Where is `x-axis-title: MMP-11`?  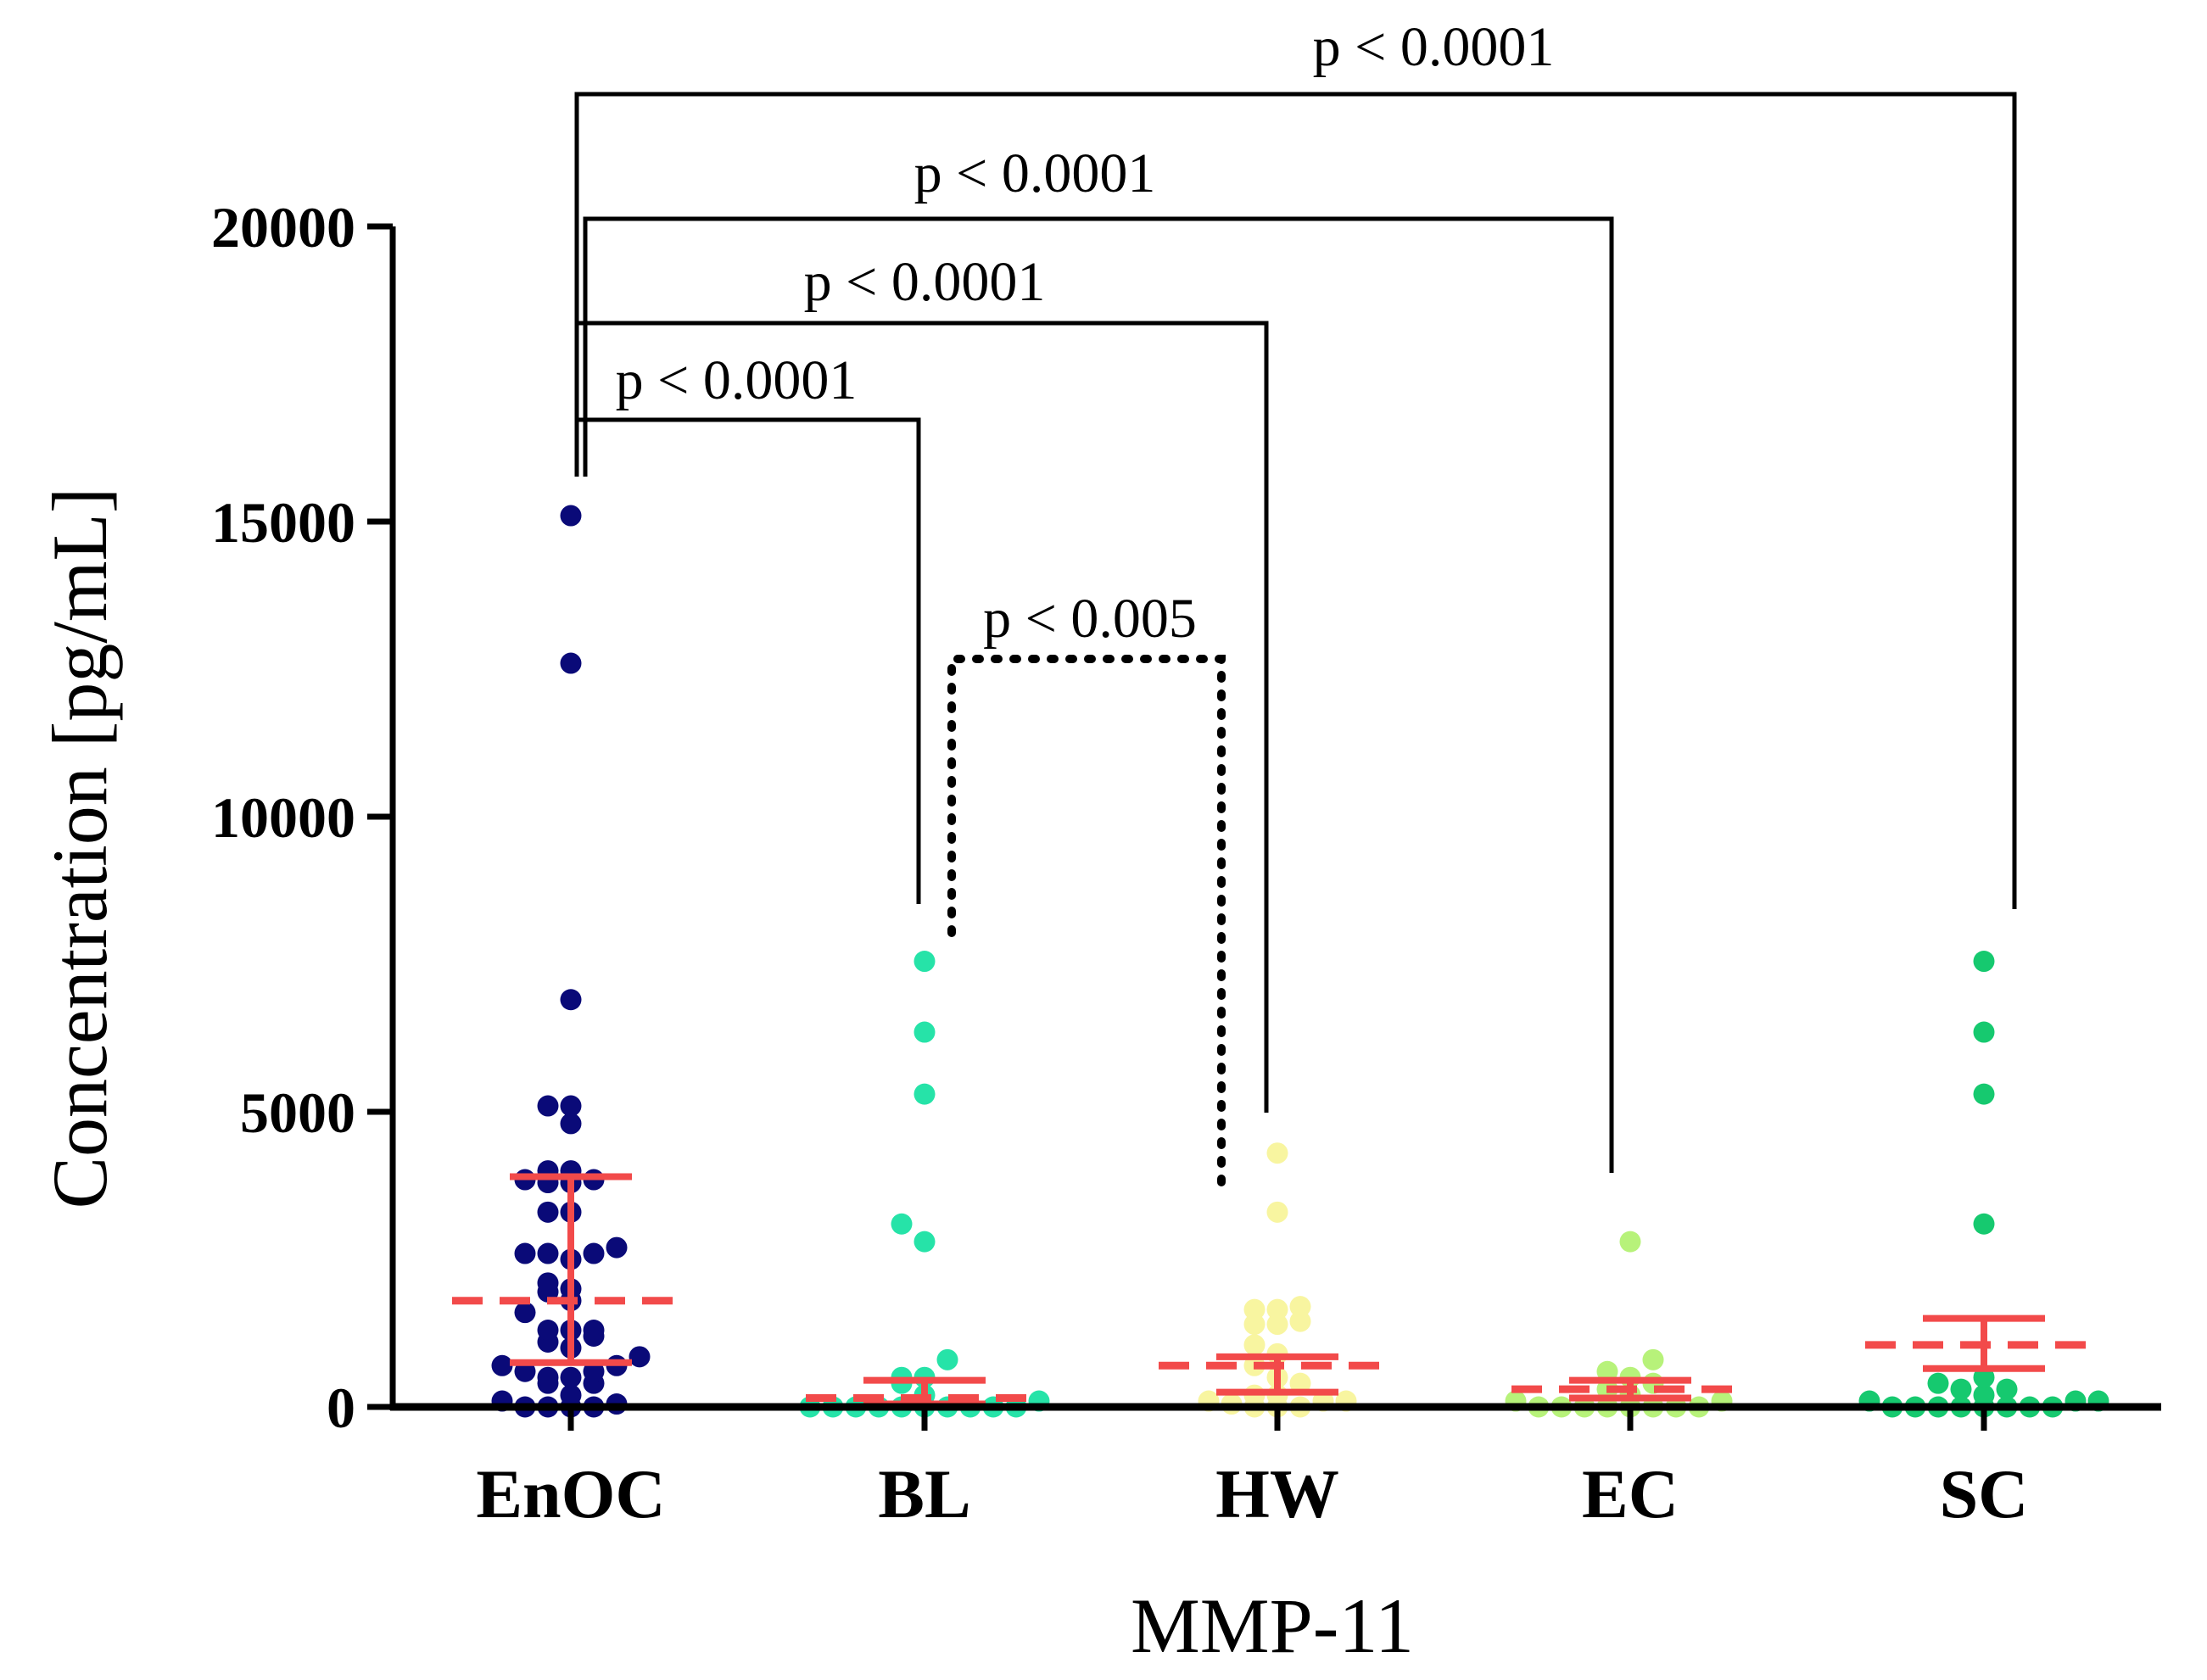 x-axis-title: MMP-11 is located at coordinates (1272, 1625).